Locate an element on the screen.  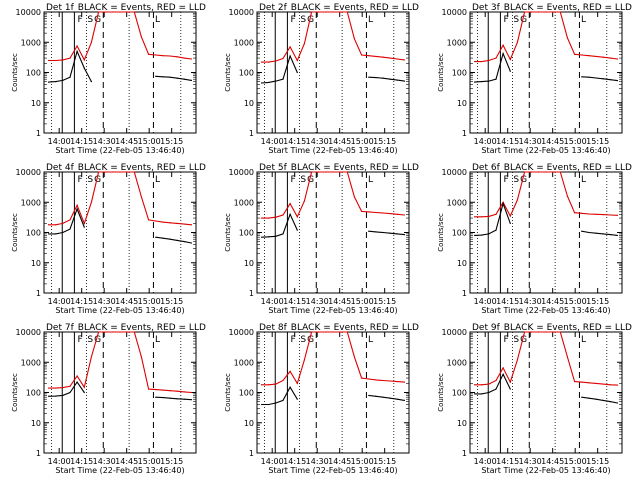
x-tick-label: 15:15 is located at coordinates (597, 461).